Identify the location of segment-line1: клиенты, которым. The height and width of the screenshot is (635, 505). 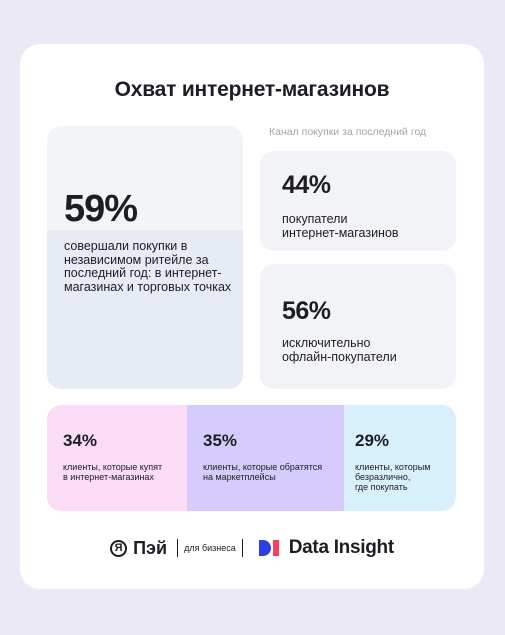
(393, 467).